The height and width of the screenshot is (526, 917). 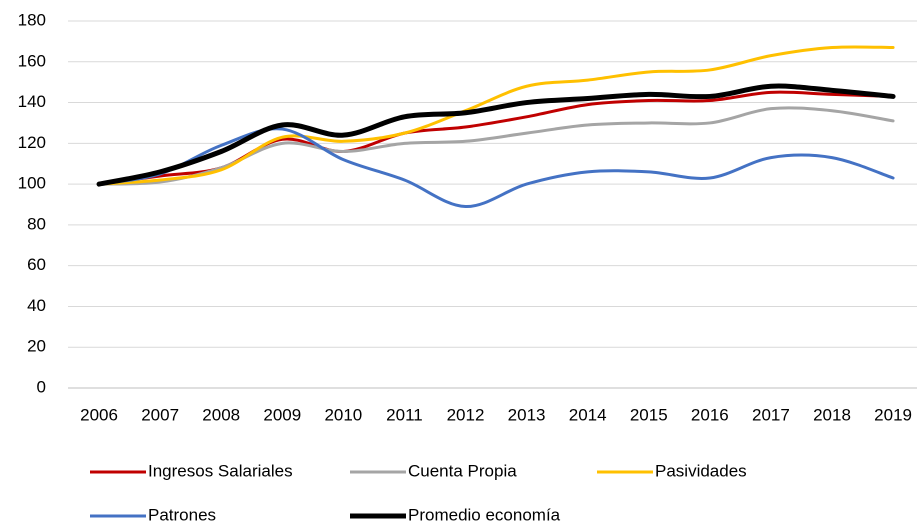 What do you see at coordinates (466, 414) in the screenshot?
I see `x-tick-label: 2012` at bounding box center [466, 414].